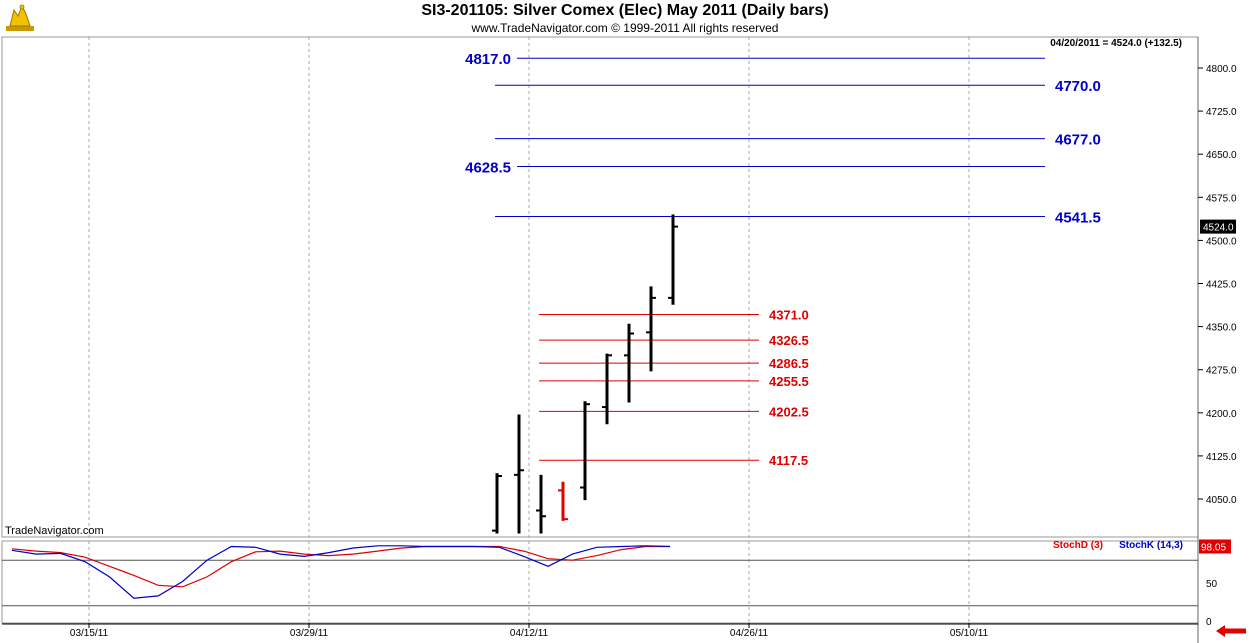  What do you see at coordinates (89, 633) in the screenshot?
I see `date-tick-label: 03/15/11` at bounding box center [89, 633].